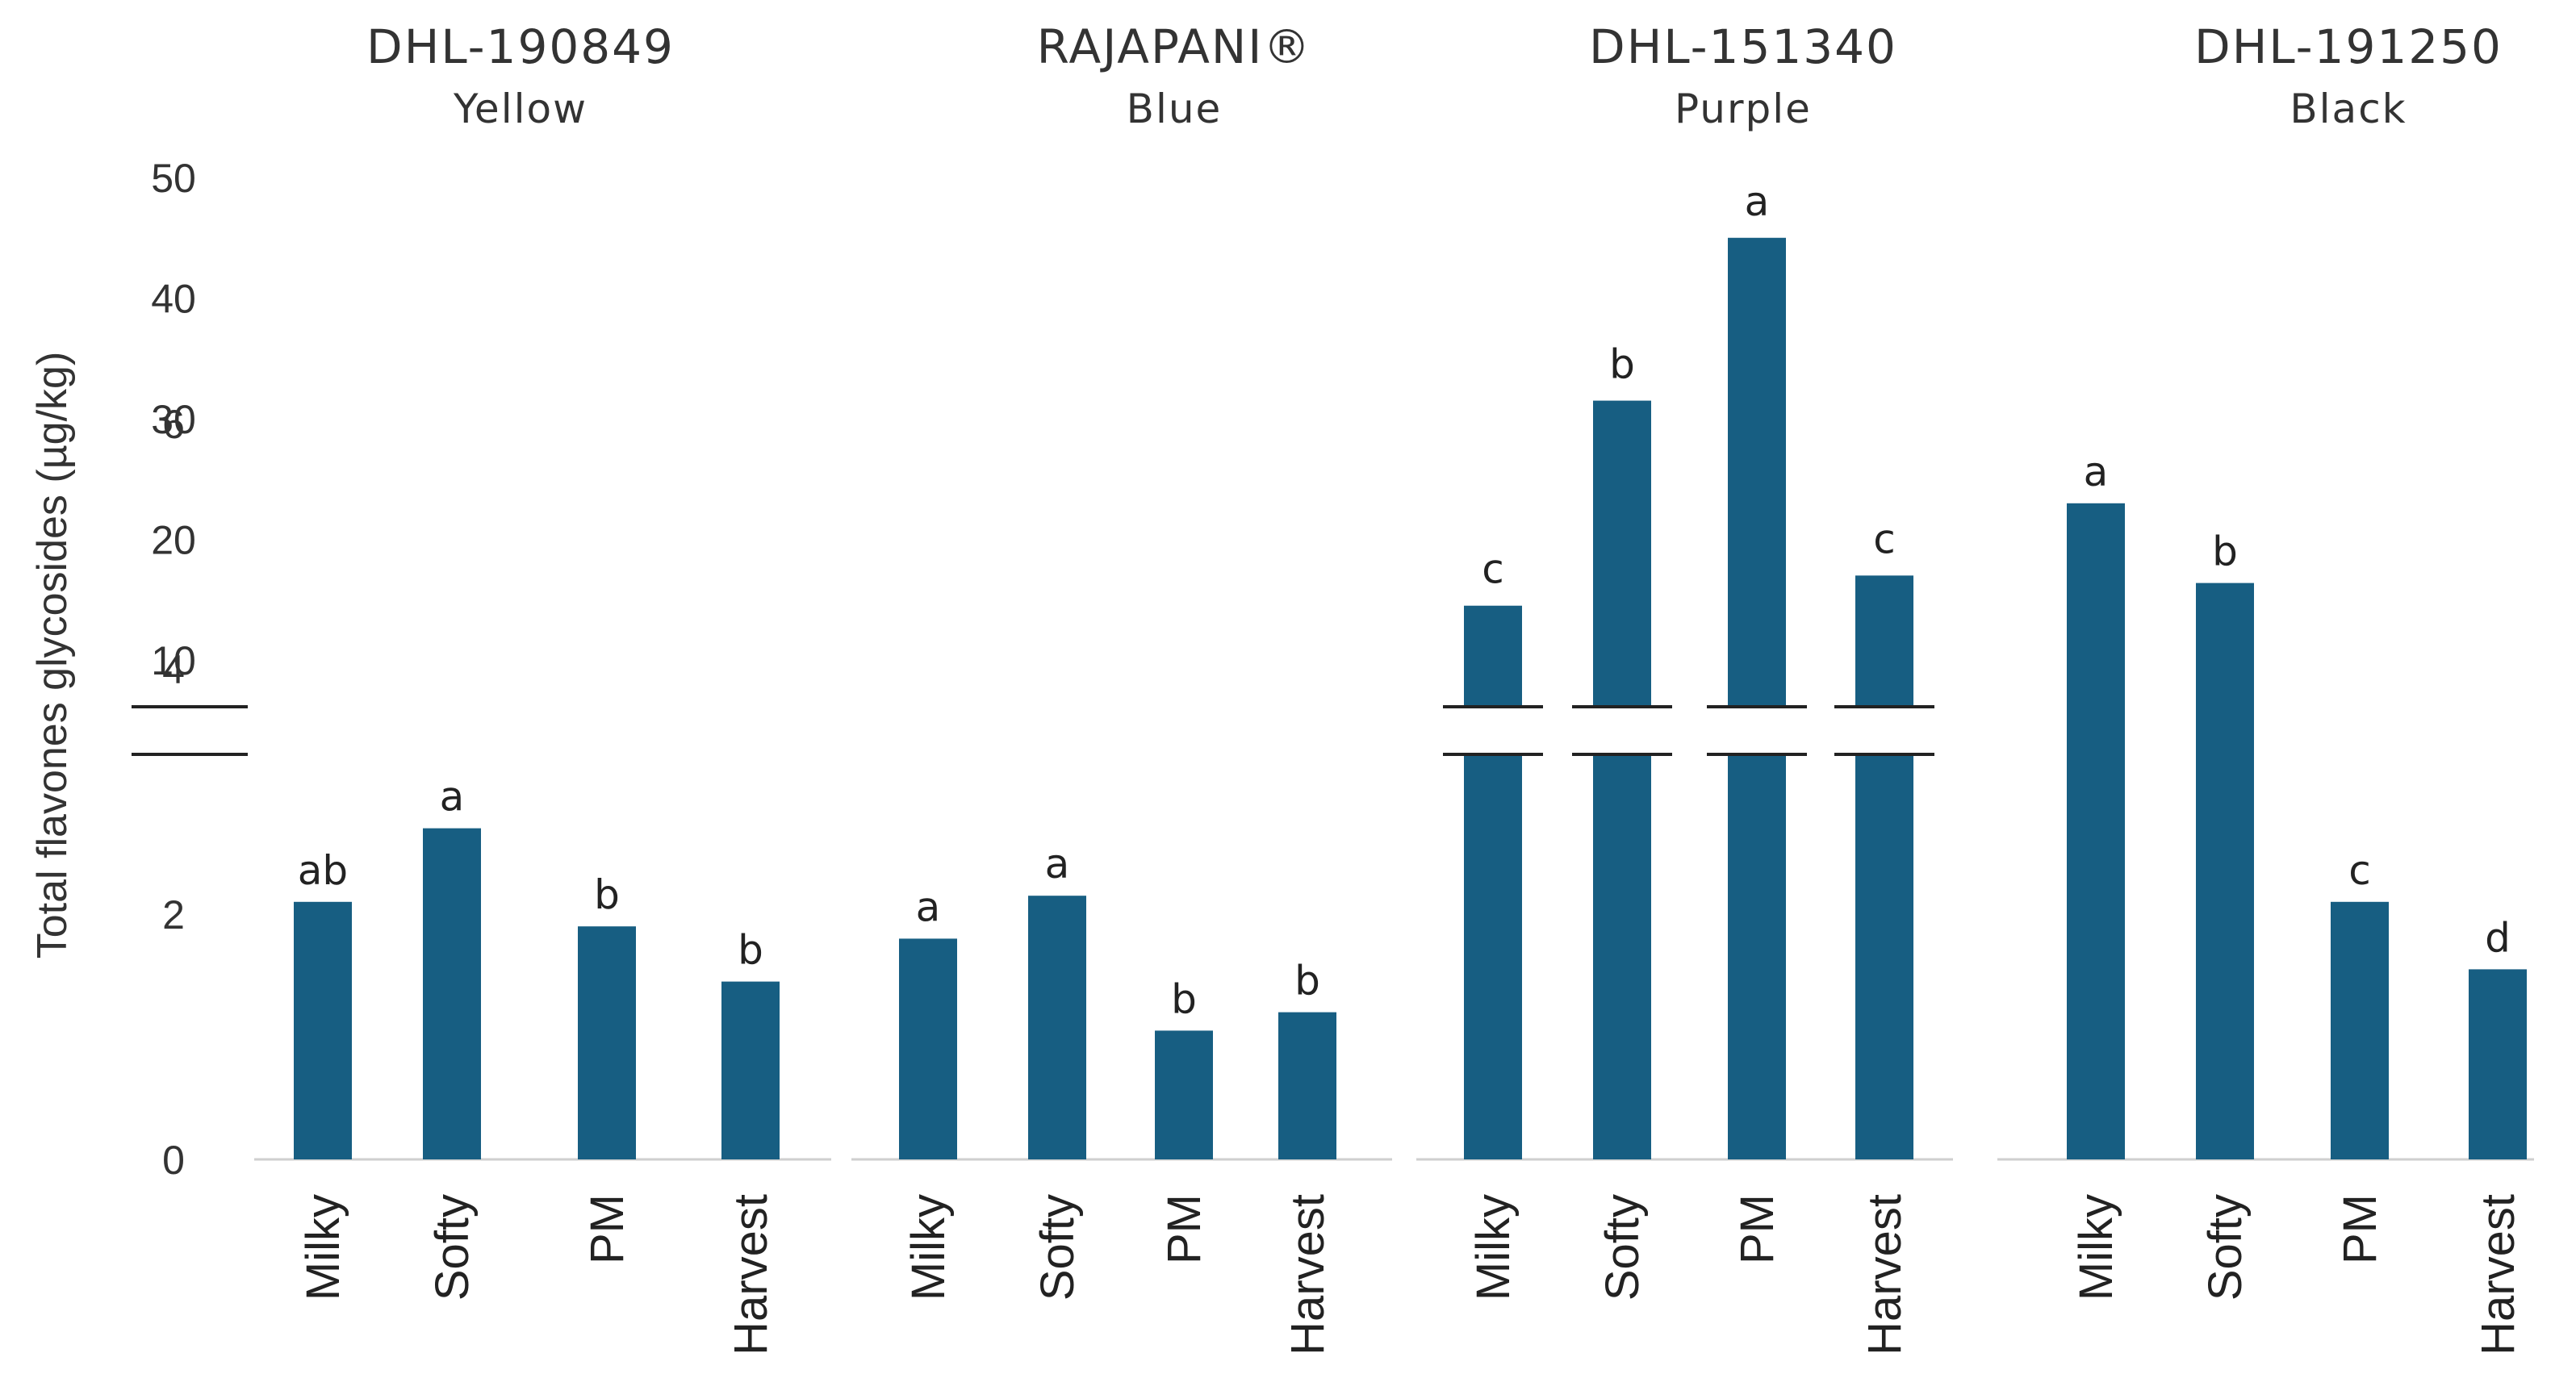  What do you see at coordinates (1174, 46) in the screenshot?
I see `panel-title: RAJAPANI®` at bounding box center [1174, 46].